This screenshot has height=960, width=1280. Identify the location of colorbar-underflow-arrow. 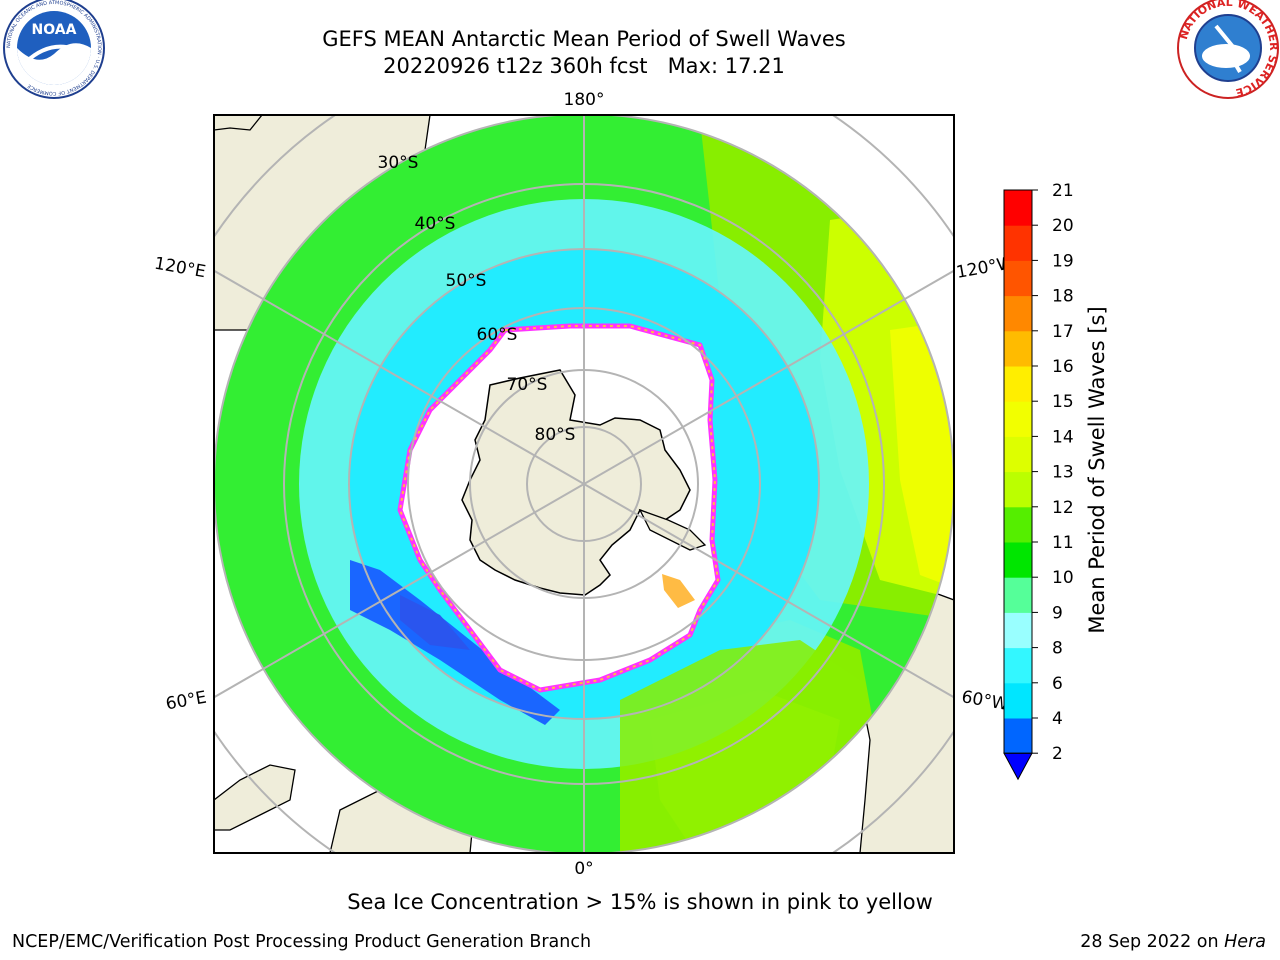
(1018, 766).